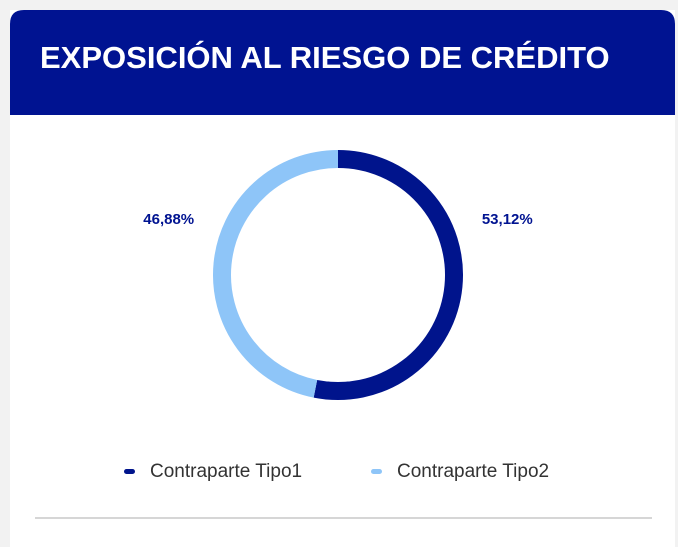 Image resolution: width=678 pixels, height=547 pixels. Describe the element at coordinates (168, 219) in the screenshot. I see `value-label: 46,88%` at that location.